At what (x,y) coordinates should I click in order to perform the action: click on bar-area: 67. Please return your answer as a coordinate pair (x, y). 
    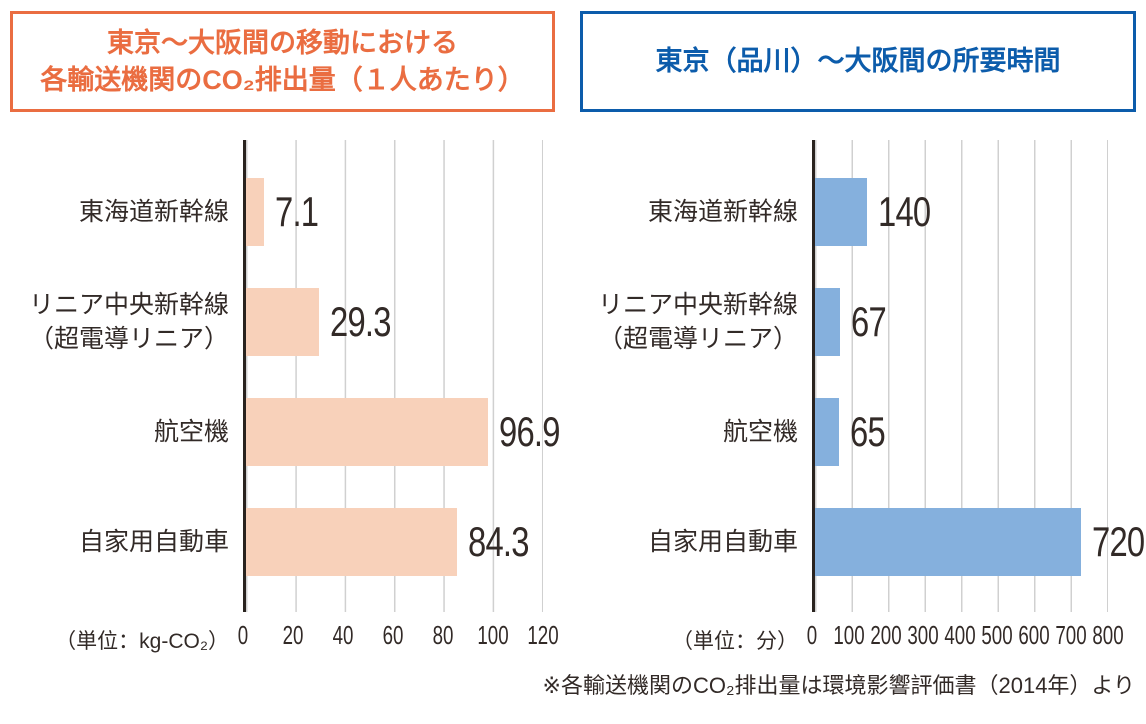
    Looking at the image, I should click on (960, 322).